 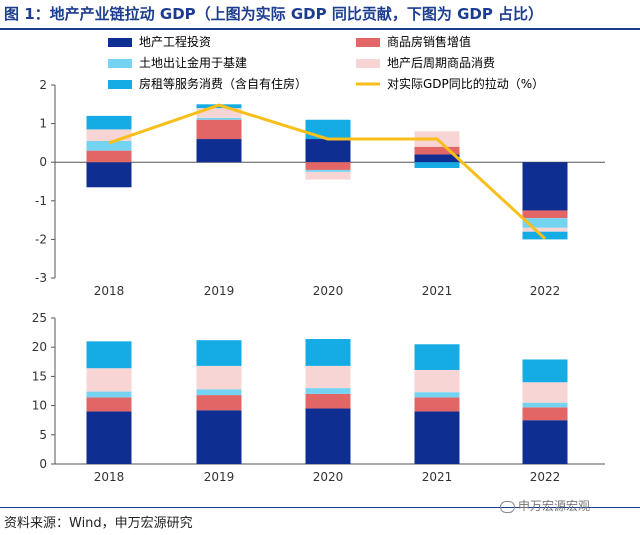 I want to click on top-bar-2018-s2, so click(x=109, y=156).